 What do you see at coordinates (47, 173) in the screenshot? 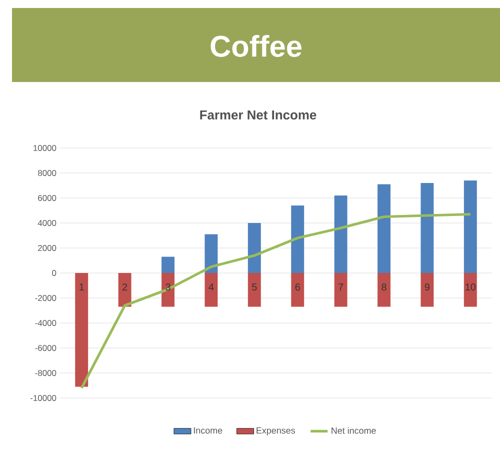
I see `y-tick-label: 8000` at bounding box center [47, 173].